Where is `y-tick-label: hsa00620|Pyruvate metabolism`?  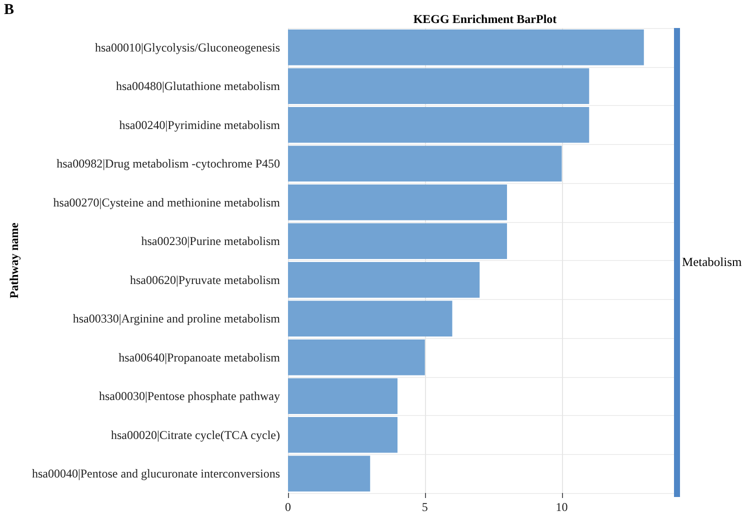
y-tick-label: hsa00620|Pyruvate metabolism is located at coordinates (205, 279).